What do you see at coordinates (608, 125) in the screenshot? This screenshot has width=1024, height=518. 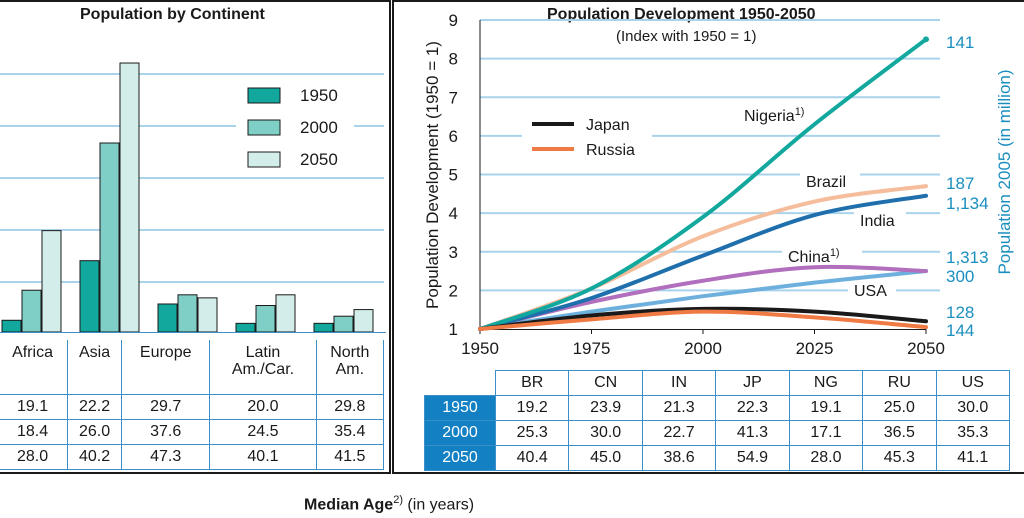 I see `legend-text-japan: Japan` at bounding box center [608, 125].